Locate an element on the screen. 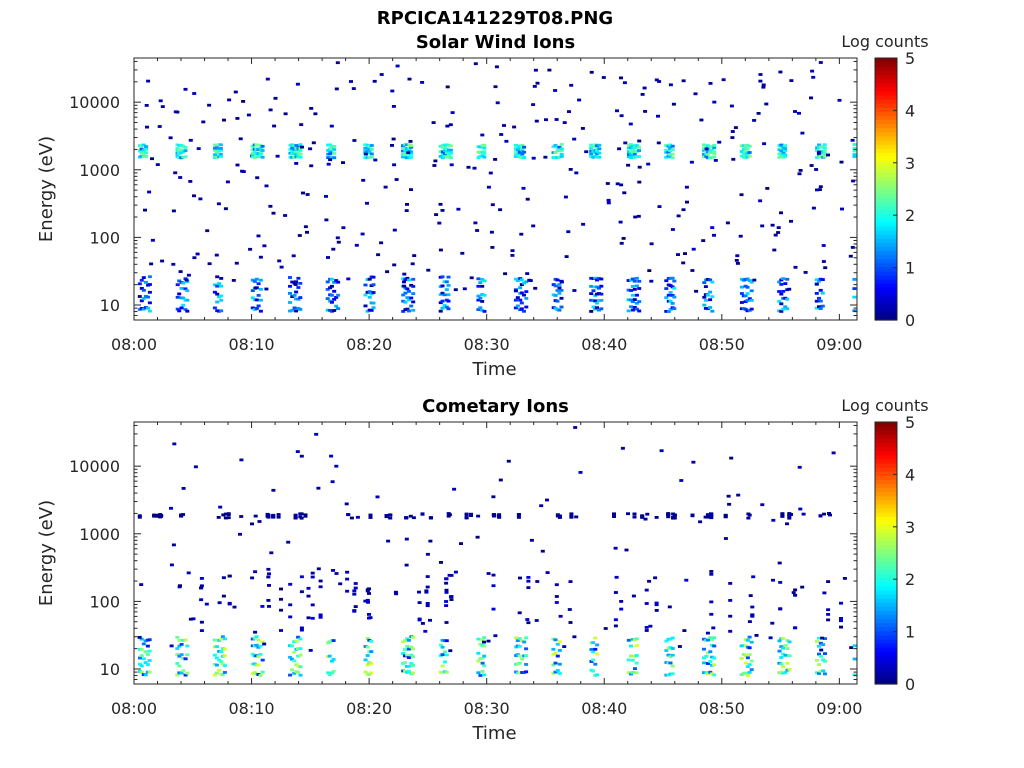  colorbar-tick-label: 2 is located at coordinates (910, 215).